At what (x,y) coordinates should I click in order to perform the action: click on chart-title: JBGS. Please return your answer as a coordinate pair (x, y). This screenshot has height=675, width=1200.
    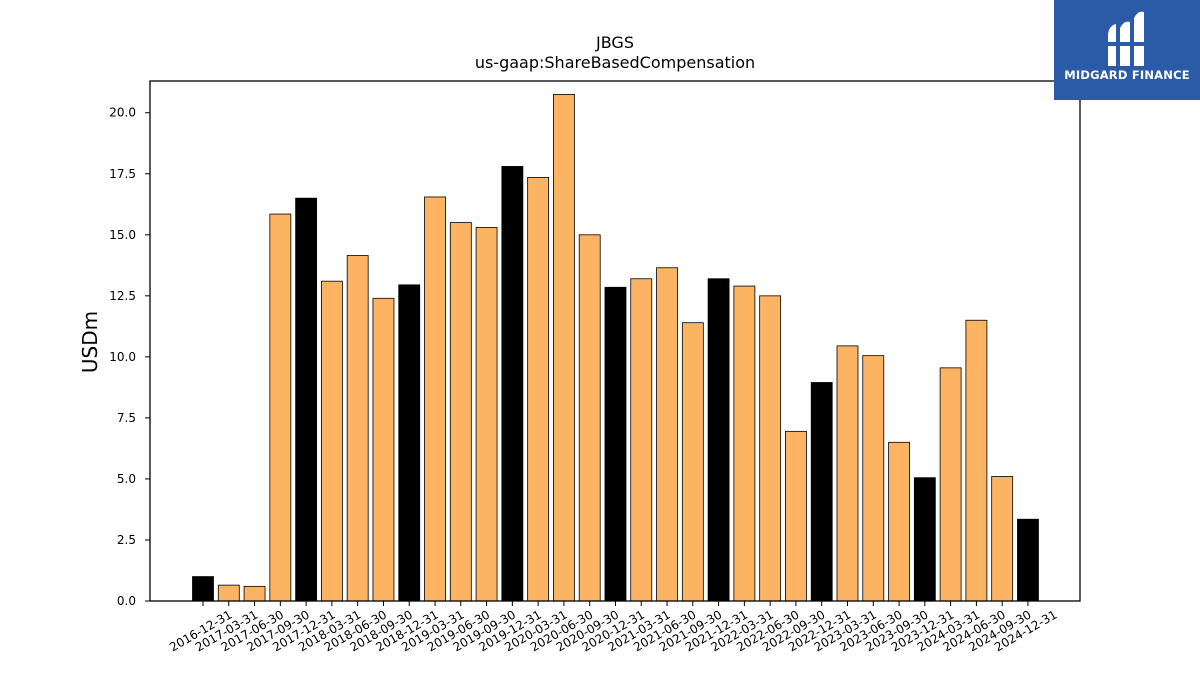
    Looking at the image, I should click on (614, 42).